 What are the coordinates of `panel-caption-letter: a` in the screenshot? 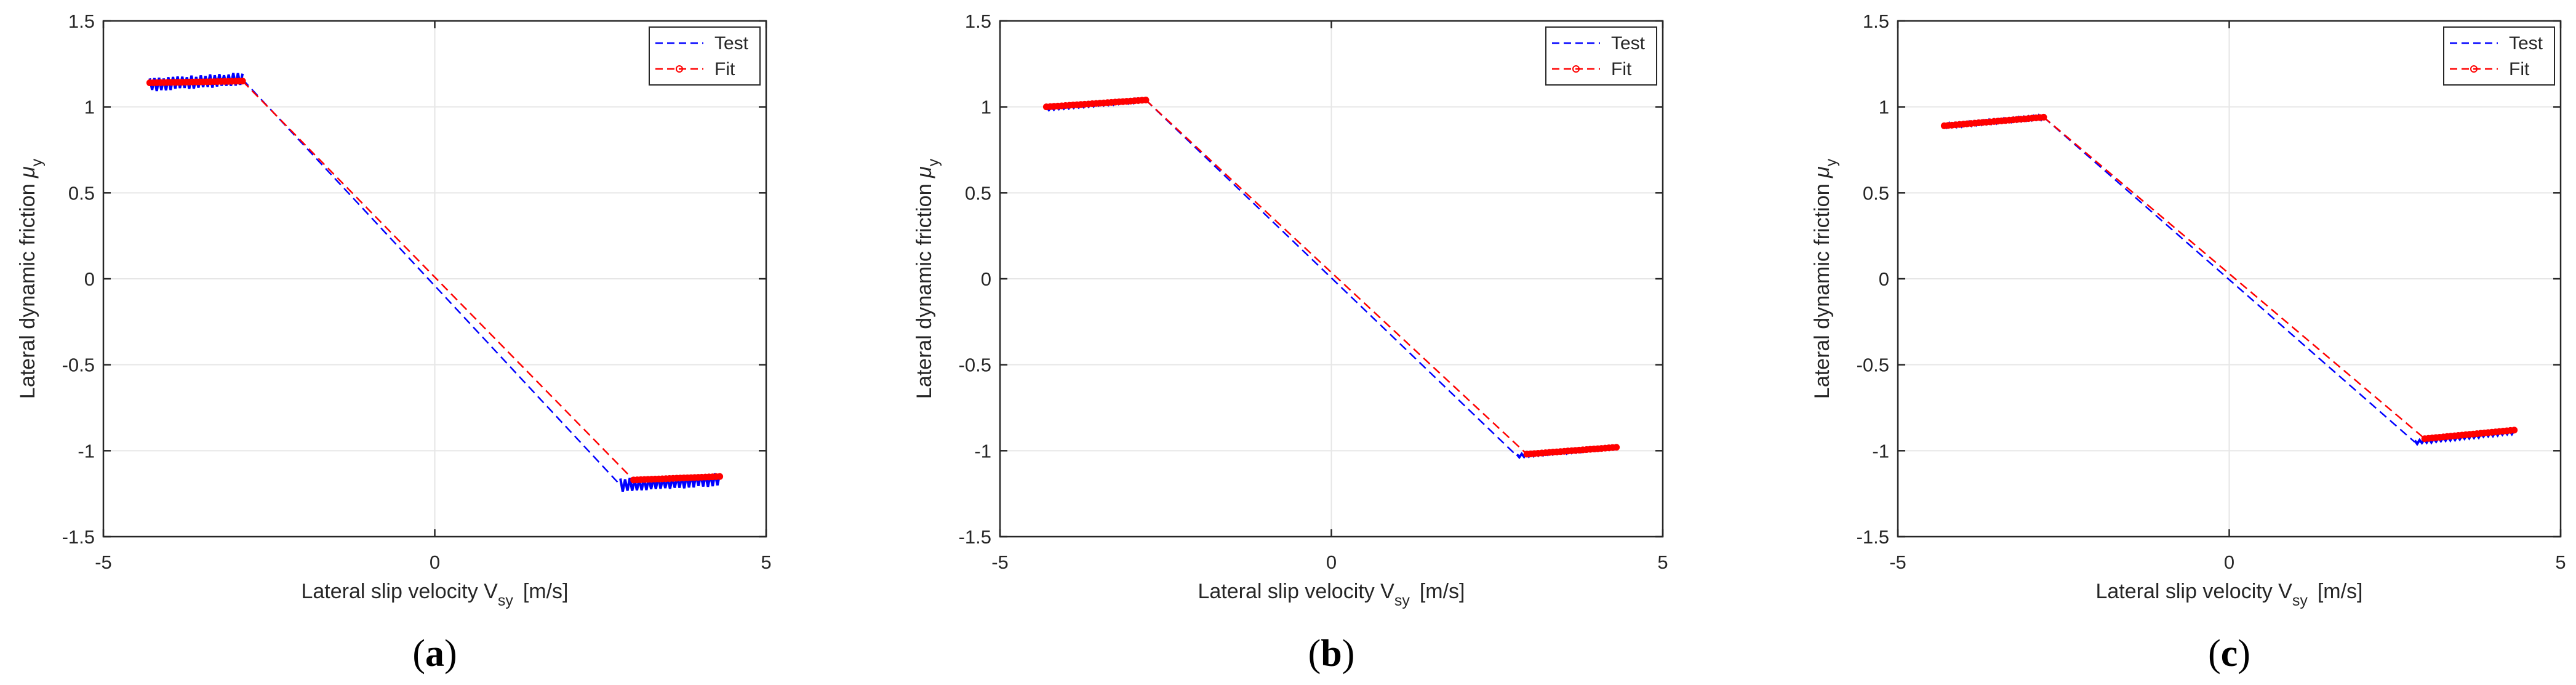 It's located at (434, 654).